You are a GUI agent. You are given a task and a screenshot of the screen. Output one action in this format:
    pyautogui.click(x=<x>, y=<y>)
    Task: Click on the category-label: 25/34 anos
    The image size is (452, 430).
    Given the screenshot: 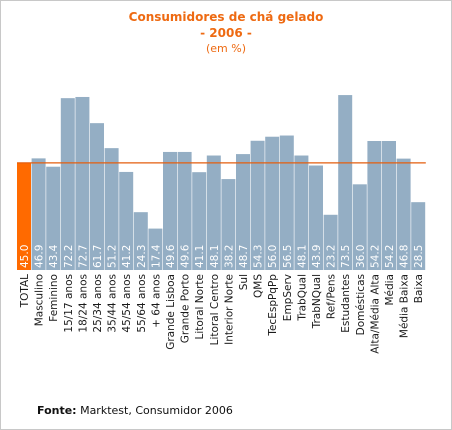 What is the action you would take?
    pyautogui.click(x=98, y=303)
    